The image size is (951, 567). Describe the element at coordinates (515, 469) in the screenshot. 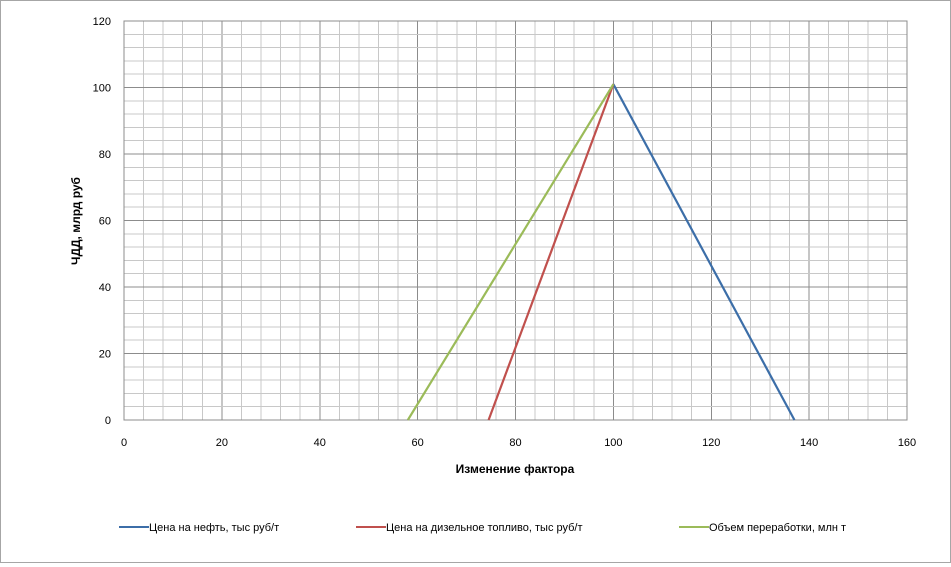

I see `x-axis-title: Изменение фактора` at that location.